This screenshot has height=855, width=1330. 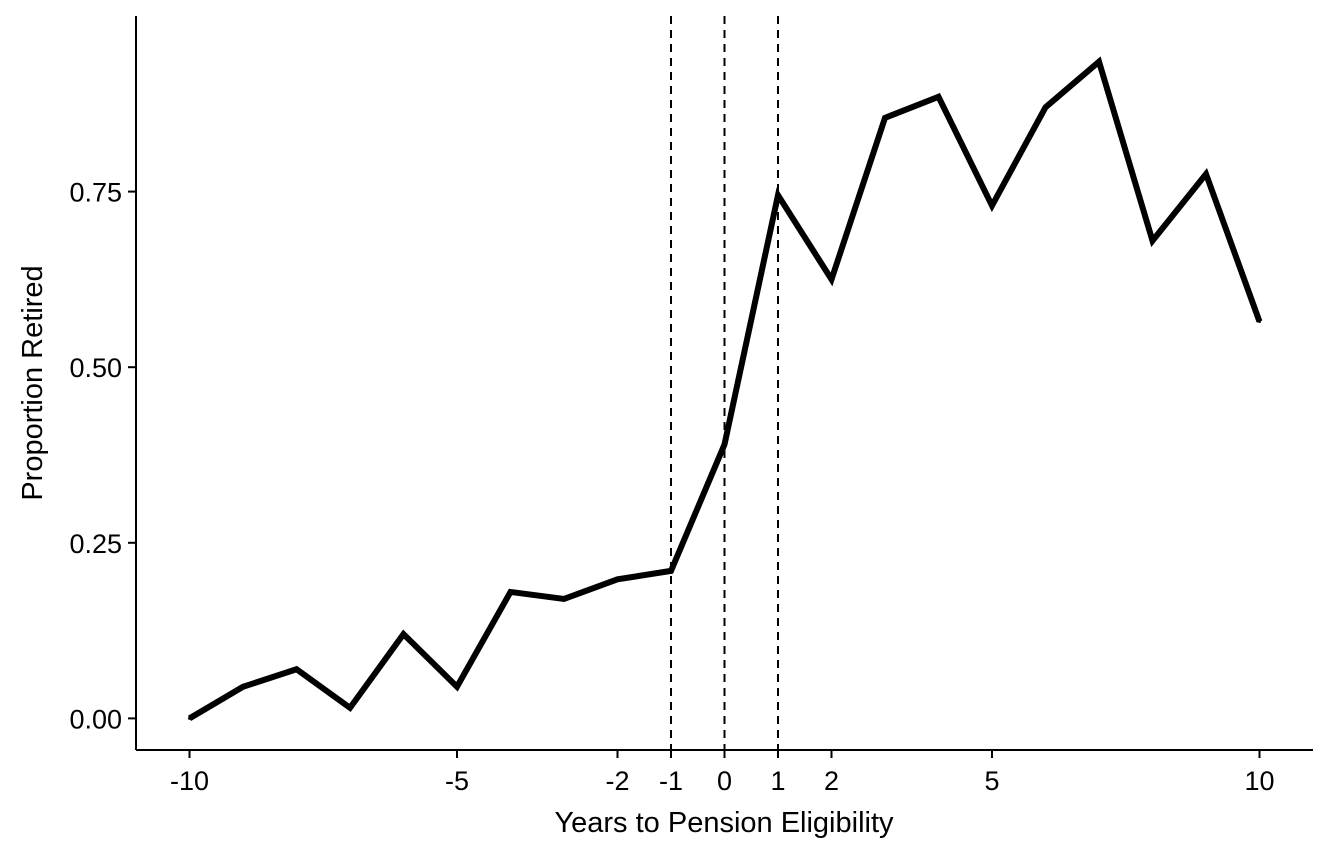 I want to click on y-axis-title: Proportion Retired, so click(x=33, y=382).